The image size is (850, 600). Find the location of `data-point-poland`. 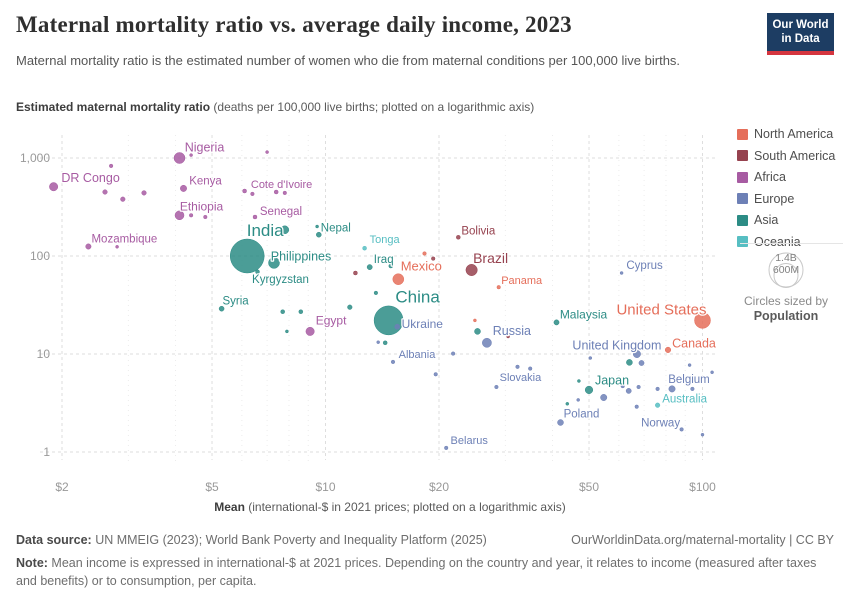

data-point-poland is located at coordinates (560, 422).